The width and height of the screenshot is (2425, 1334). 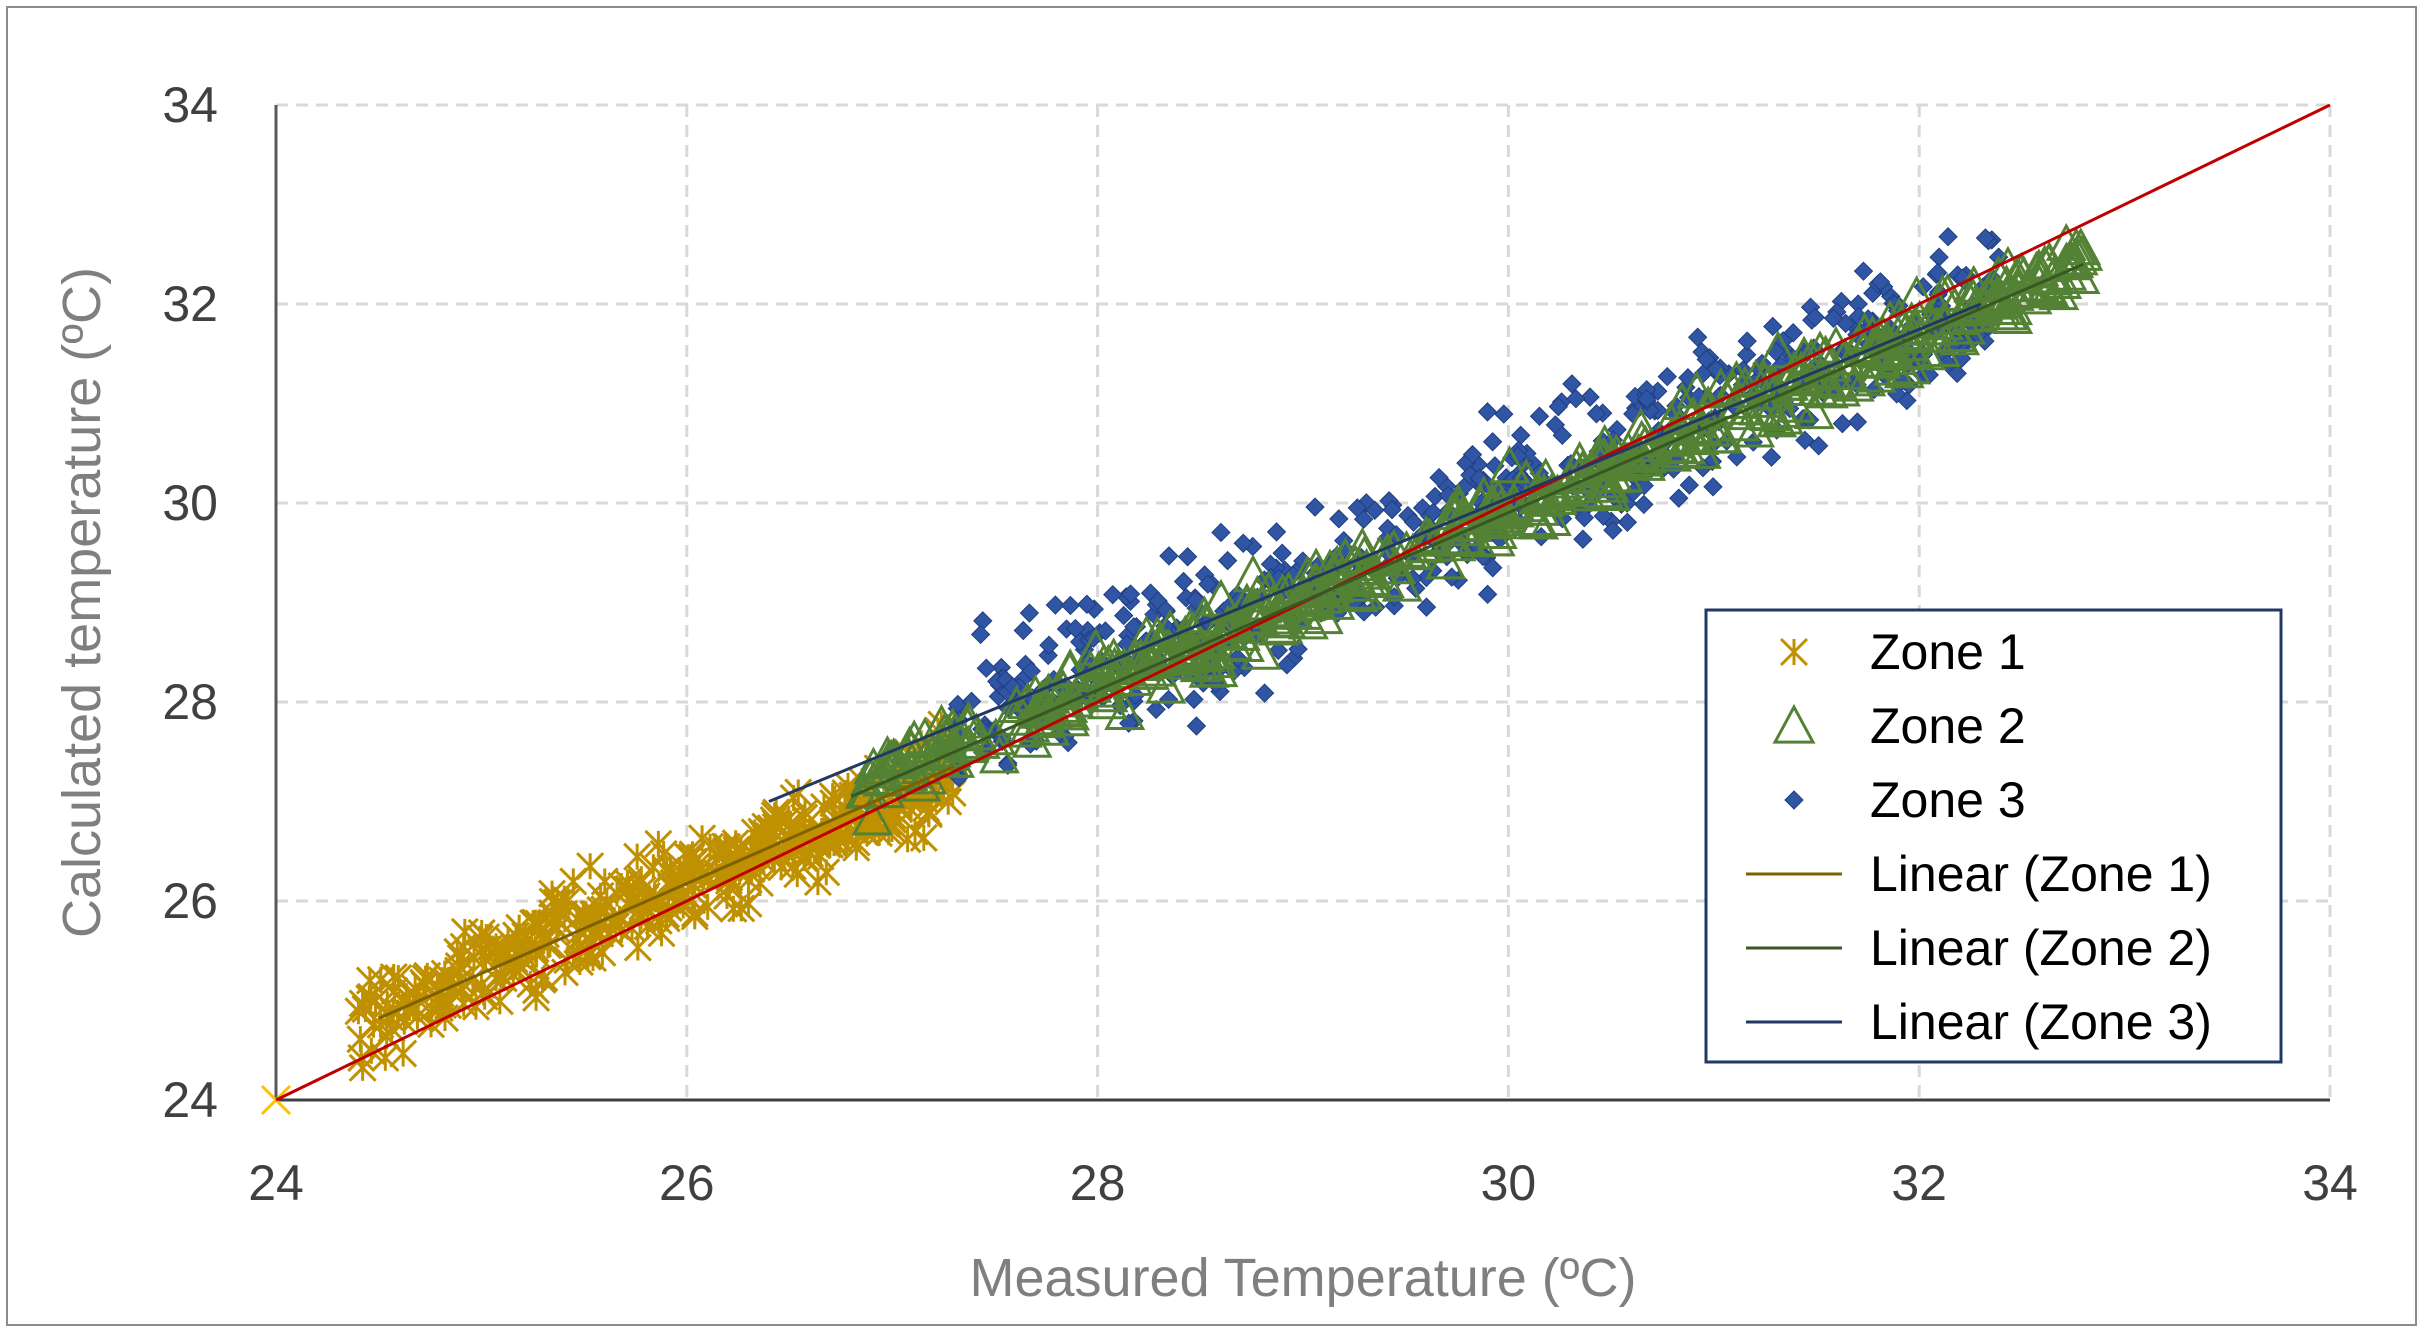 What do you see at coordinates (1794, 800) in the screenshot?
I see `legend-zone3-marker` at bounding box center [1794, 800].